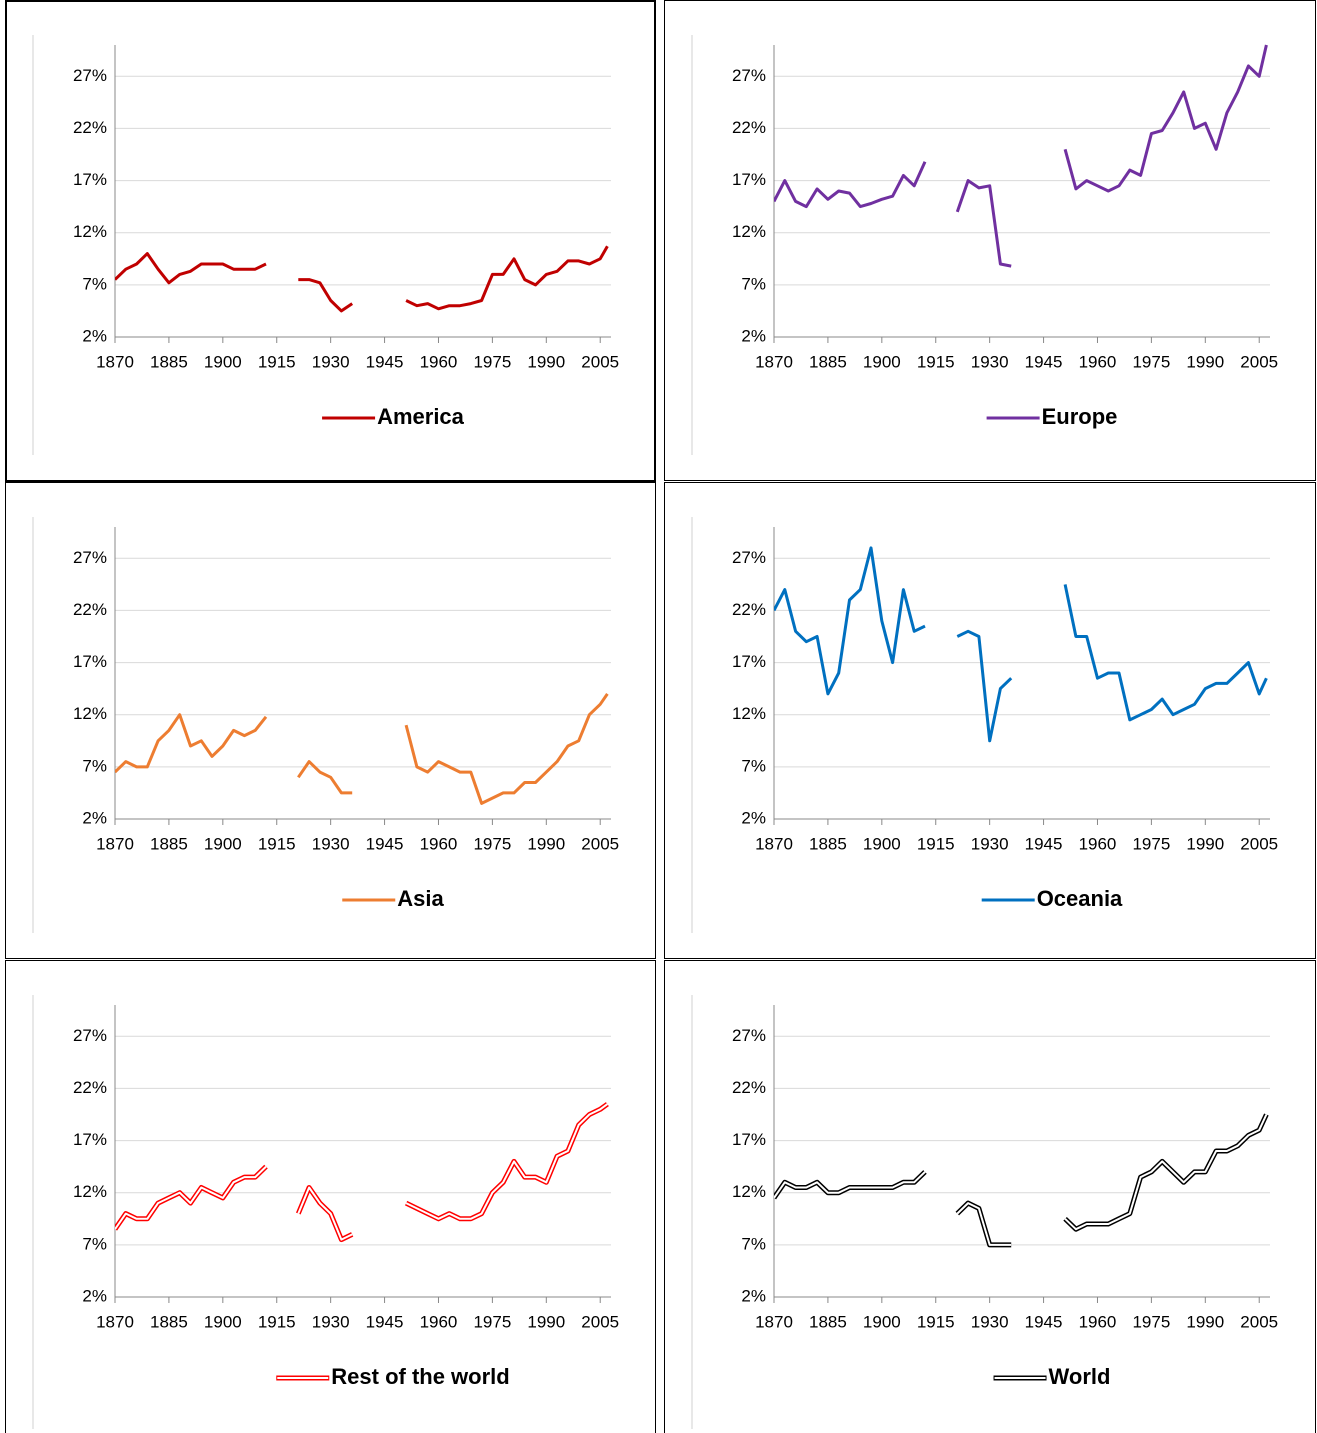  I want to click on legend-text: Asia, so click(420, 898).